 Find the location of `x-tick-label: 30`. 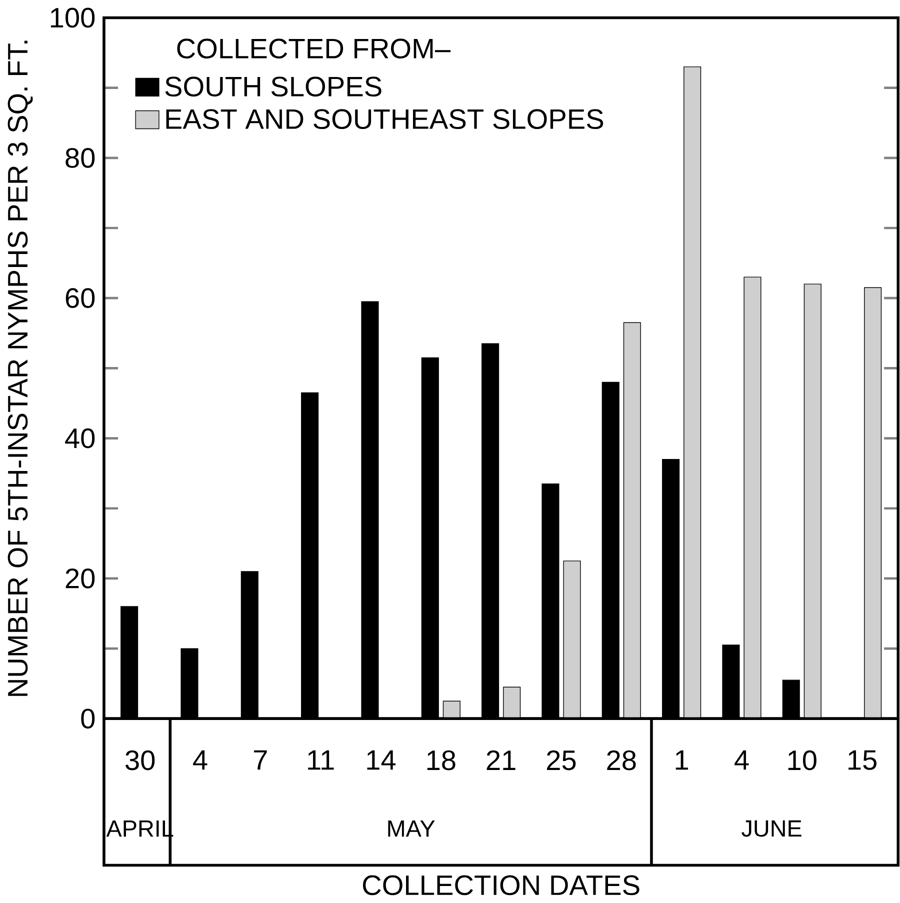

x-tick-label: 30 is located at coordinates (140, 760).